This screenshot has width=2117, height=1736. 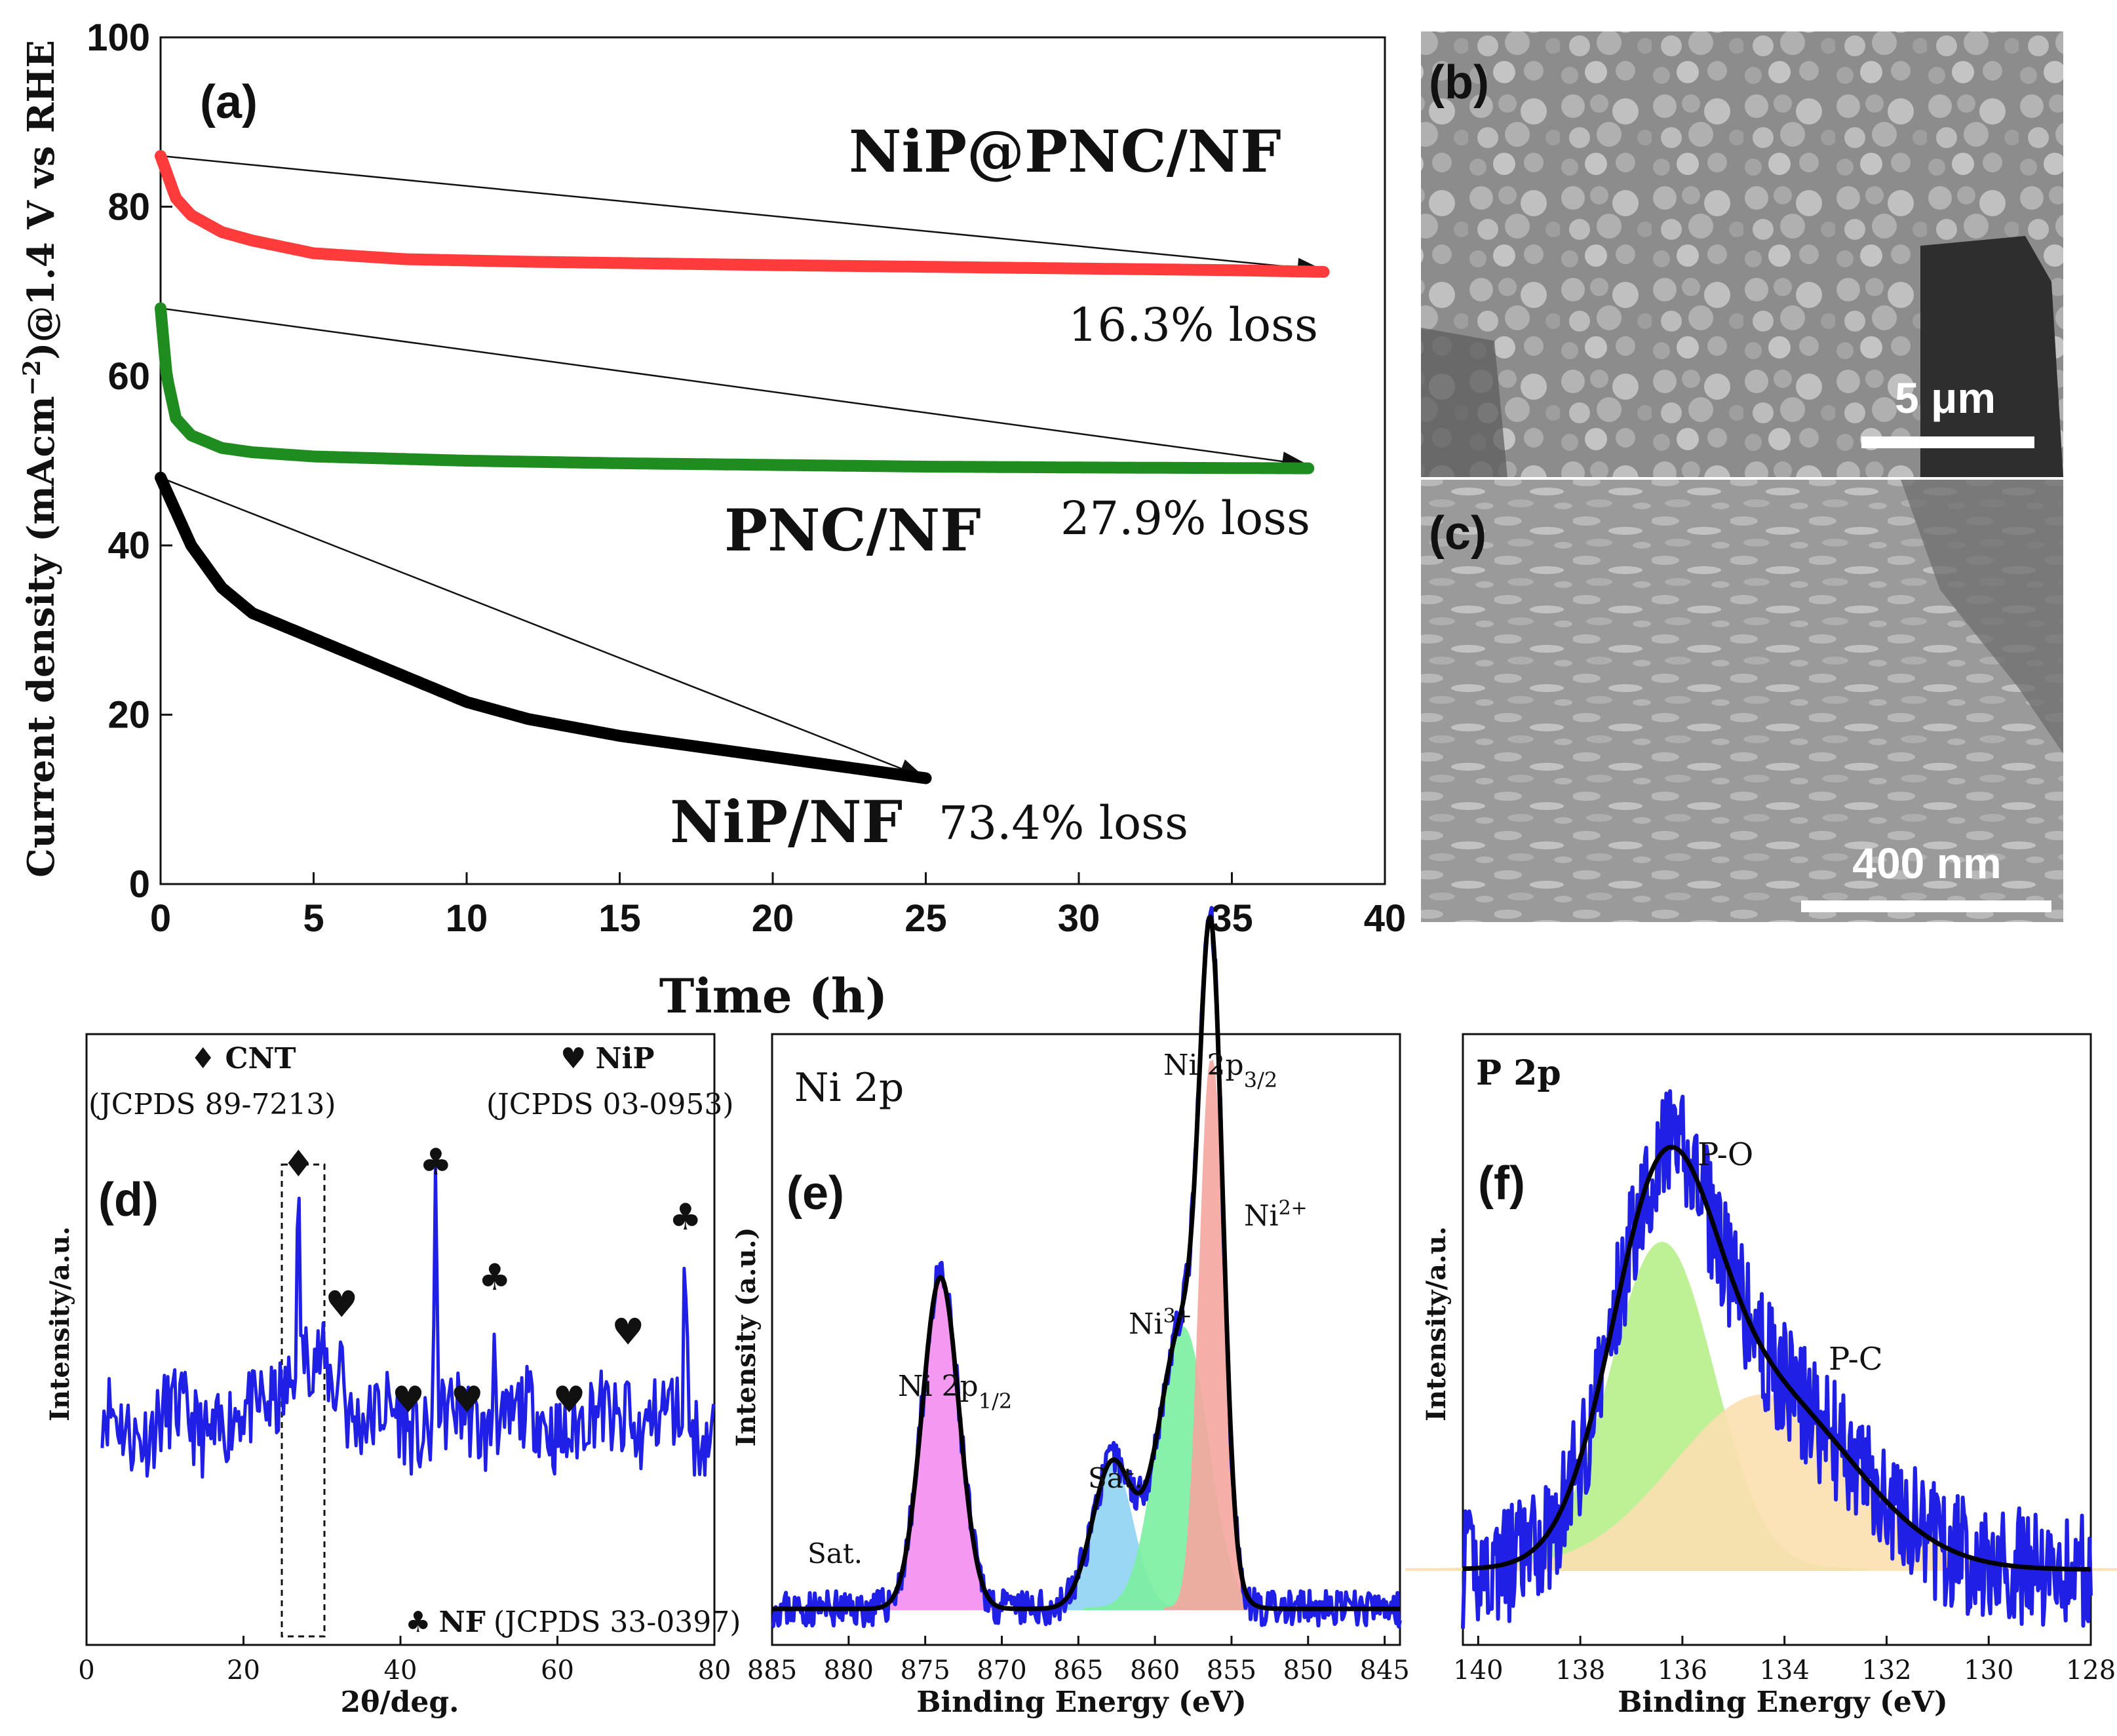 I want to click on sem-pore-dark-region, so click(x=1991, y=356).